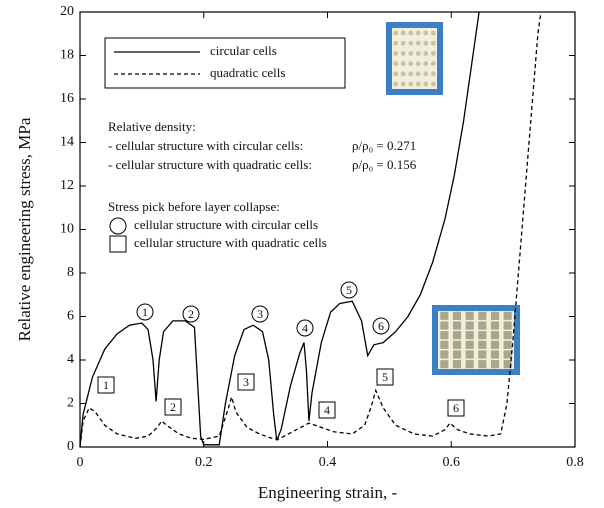 The height and width of the screenshot is (508, 604). What do you see at coordinates (80, 462) in the screenshot?
I see `x-tick-label: 0` at bounding box center [80, 462].